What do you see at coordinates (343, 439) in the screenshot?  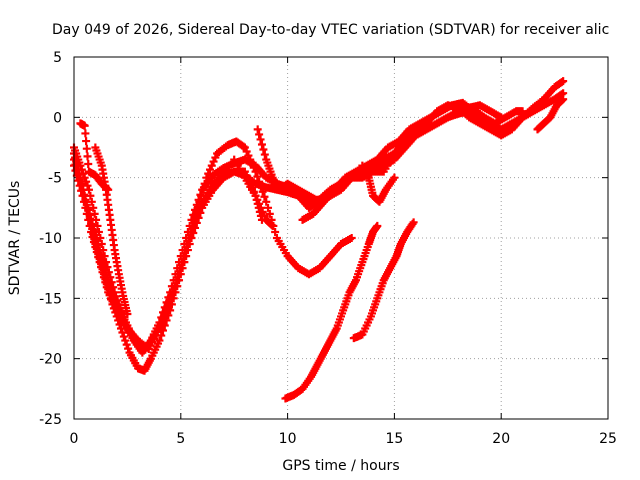 I see `x-tick-labels: 0 5 10 15 20 25` at bounding box center [343, 439].